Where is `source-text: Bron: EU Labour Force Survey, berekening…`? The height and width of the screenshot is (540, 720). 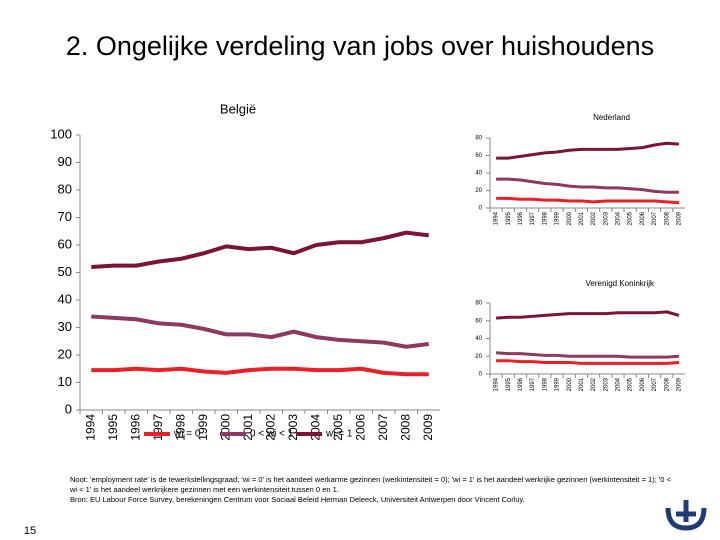
source-text: Bron: EU Labour Force Survey, berekening… is located at coordinates (297, 499).